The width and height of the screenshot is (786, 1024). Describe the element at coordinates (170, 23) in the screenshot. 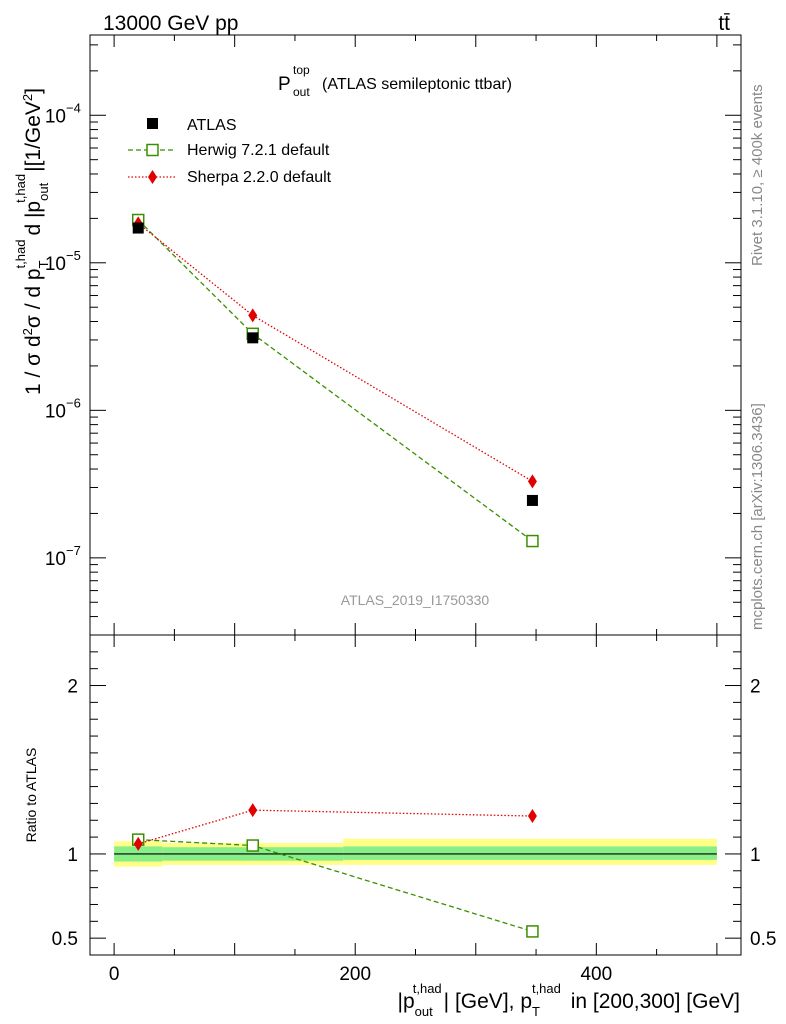

I see `header-left: 13000 GeV pp` at that location.